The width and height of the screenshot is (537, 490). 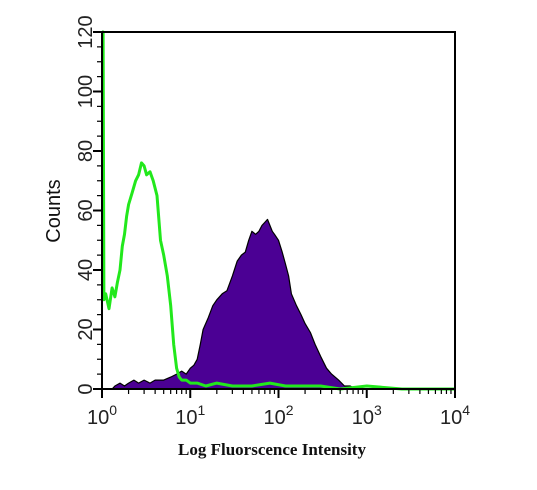 What do you see at coordinates (86, 210) in the screenshot?
I see `y-tick-label: 60` at bounding box center [86, 210].